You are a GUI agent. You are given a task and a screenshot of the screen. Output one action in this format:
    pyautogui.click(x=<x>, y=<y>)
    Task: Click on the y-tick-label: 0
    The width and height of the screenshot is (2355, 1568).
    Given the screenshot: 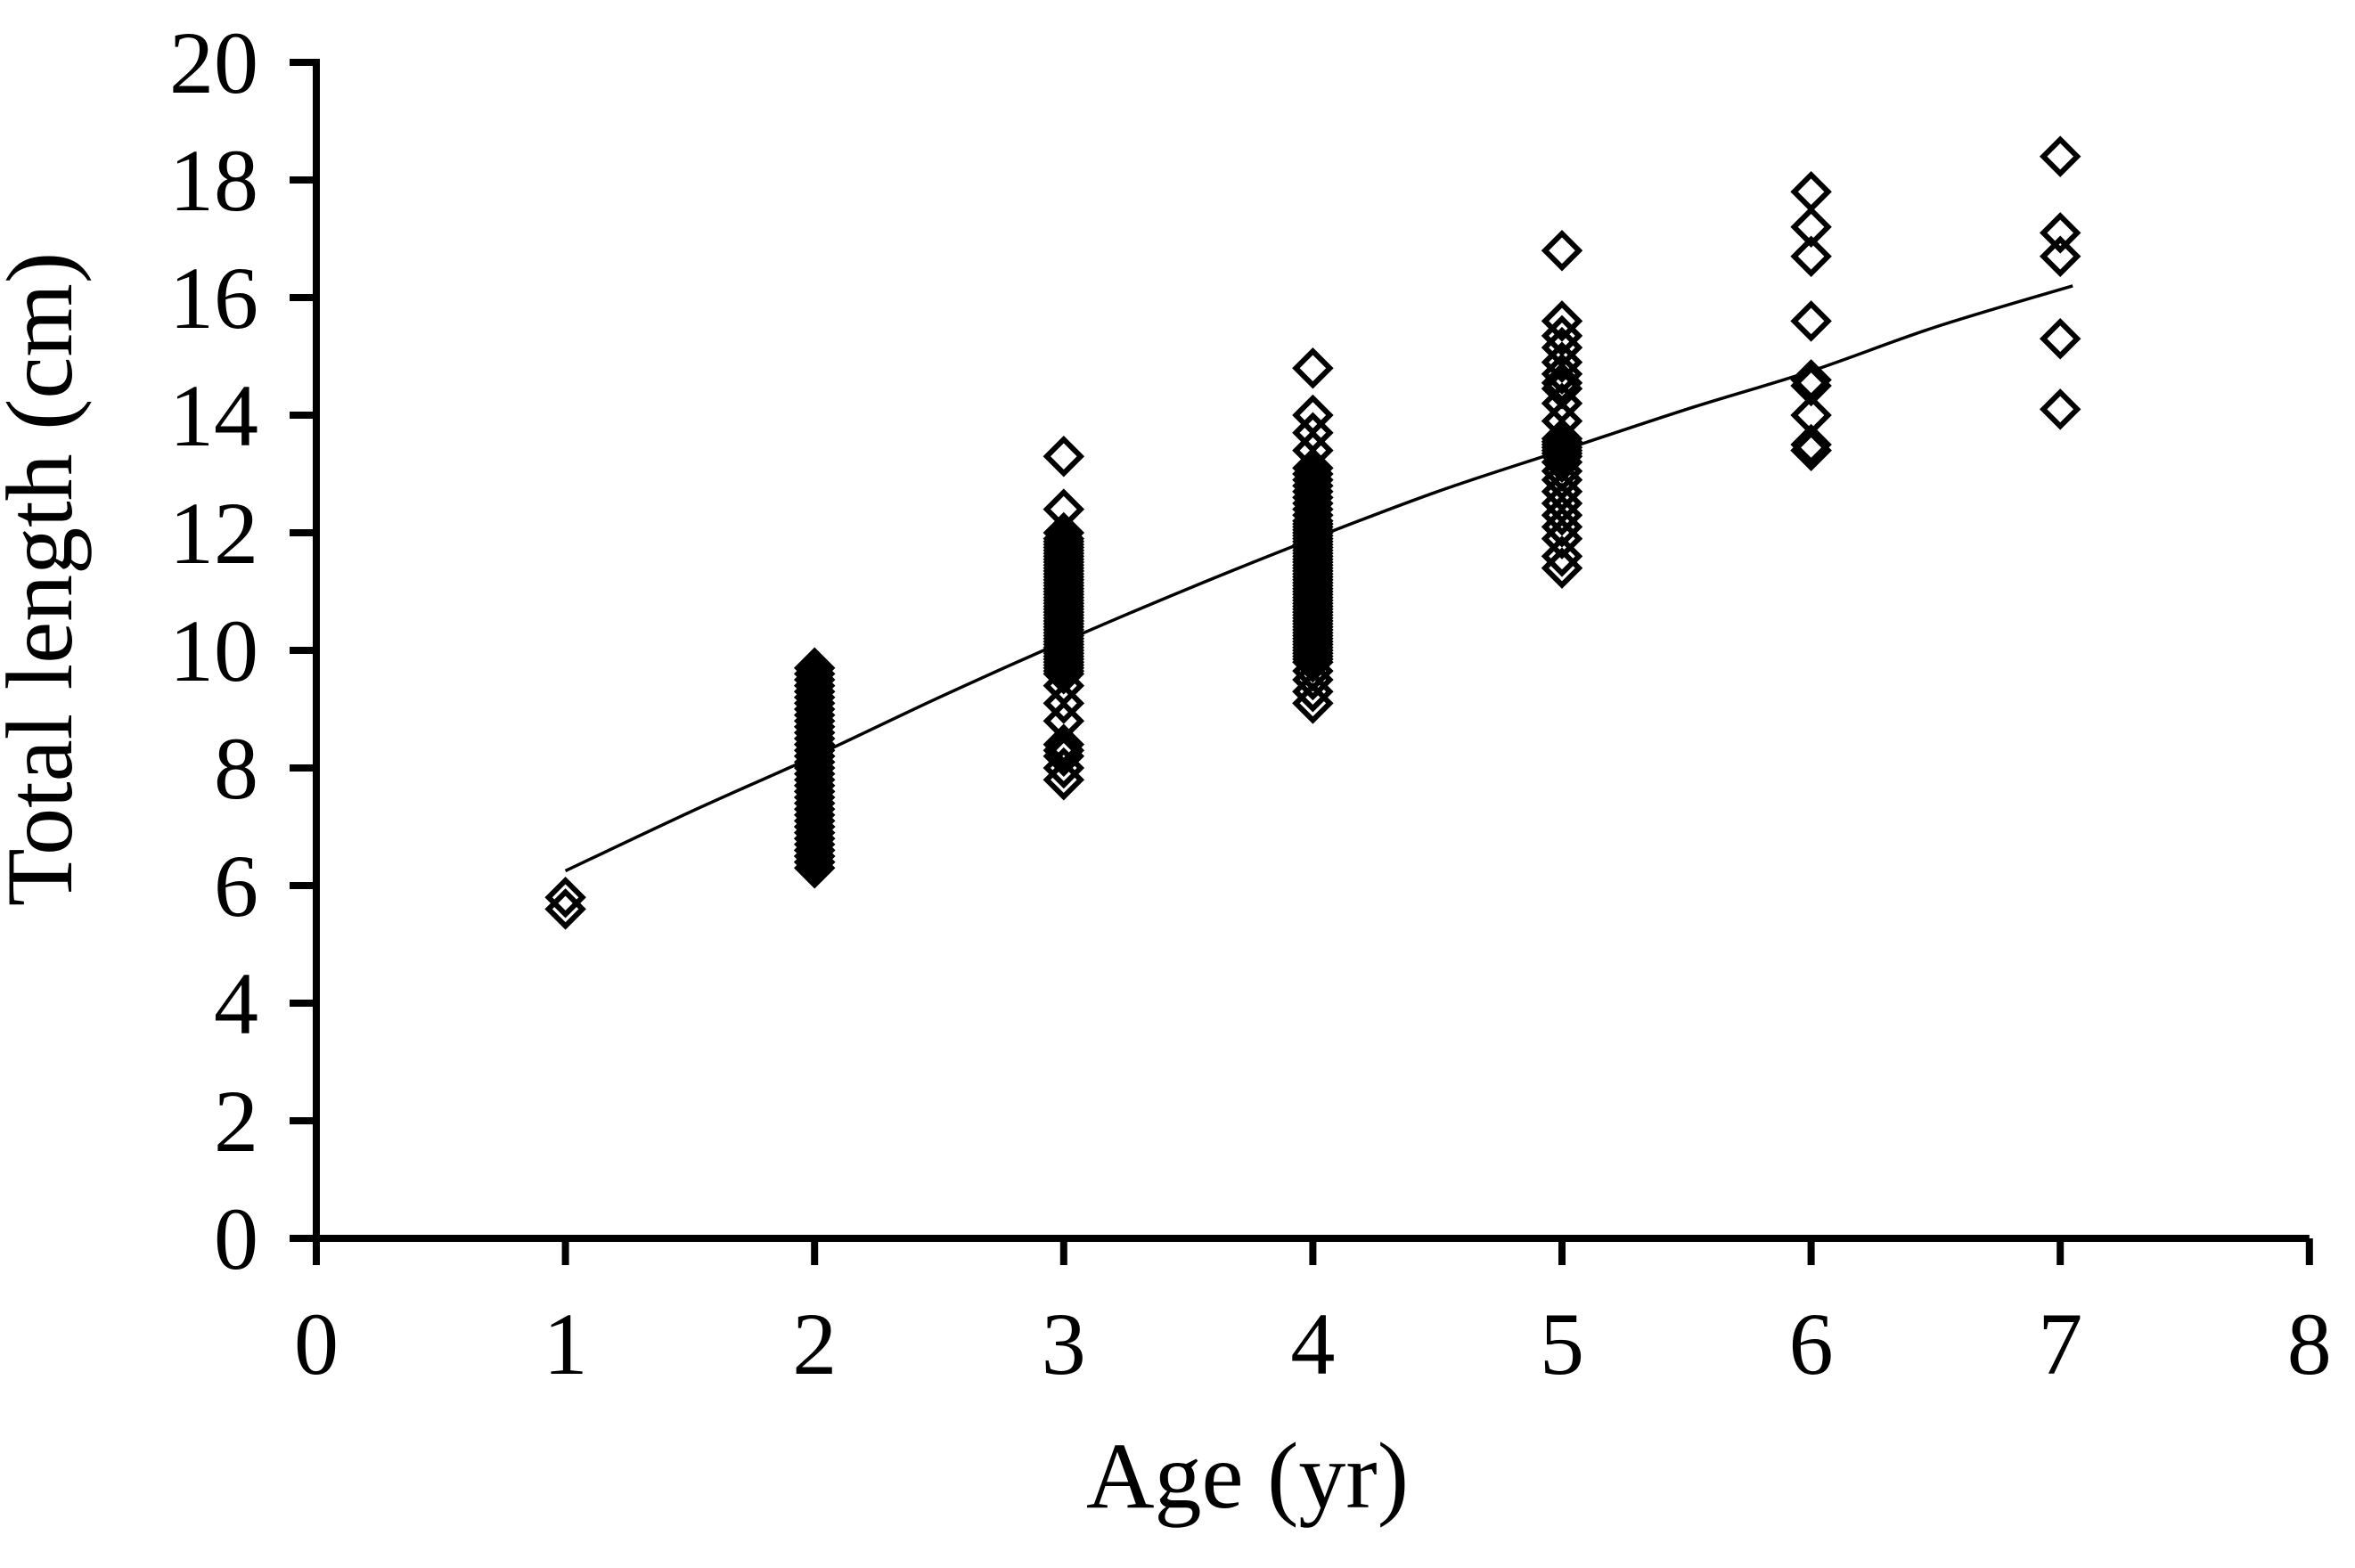 What is the action you would take?
    pyautogui.click(x=236, y=1238)
    